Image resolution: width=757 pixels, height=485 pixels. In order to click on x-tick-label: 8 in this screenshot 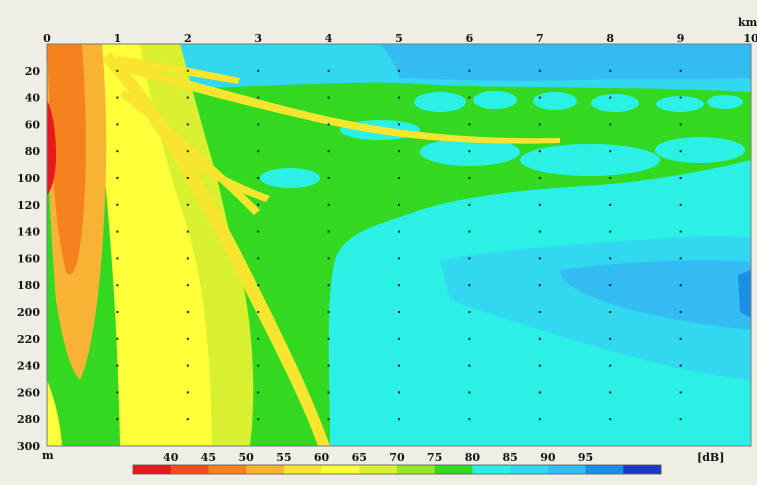, I will do `click(610, 38)`.